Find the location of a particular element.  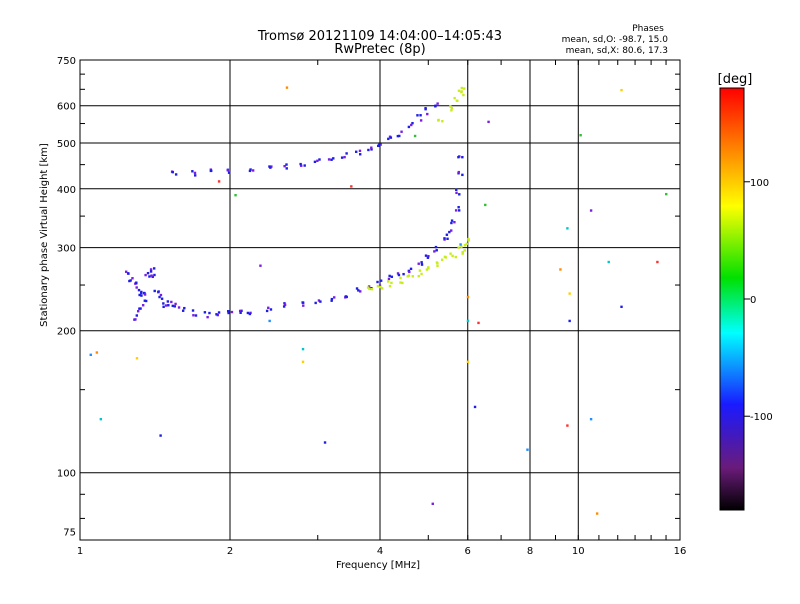

phase-heading: Phases is located at coordinates (648, 29).